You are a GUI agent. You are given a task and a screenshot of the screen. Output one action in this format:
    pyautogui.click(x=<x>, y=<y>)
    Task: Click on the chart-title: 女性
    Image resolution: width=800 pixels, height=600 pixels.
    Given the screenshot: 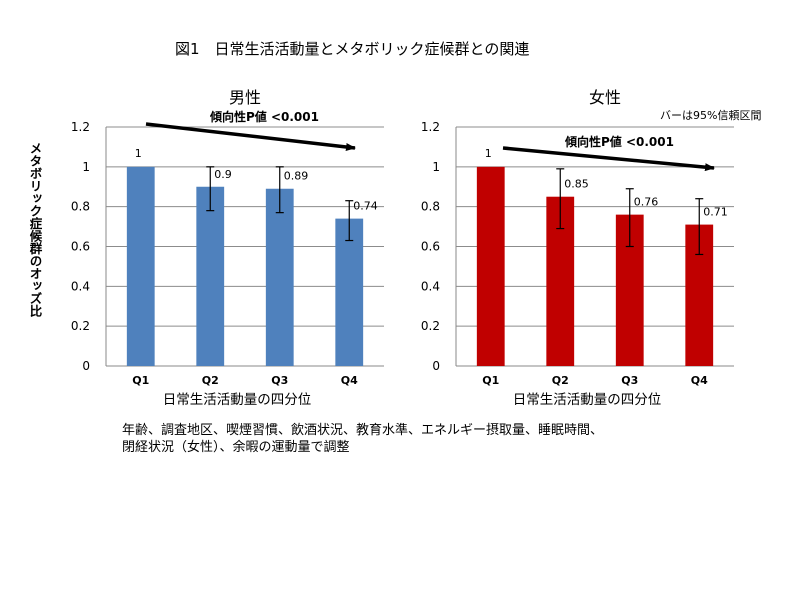 What is the action you would take?
    pyautogui.click(x=605, y=97)
    